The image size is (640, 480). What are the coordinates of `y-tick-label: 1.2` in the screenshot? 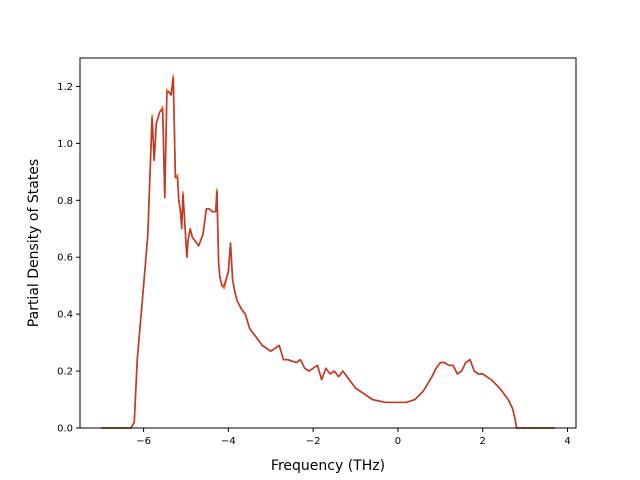 It's located at (65, 87).